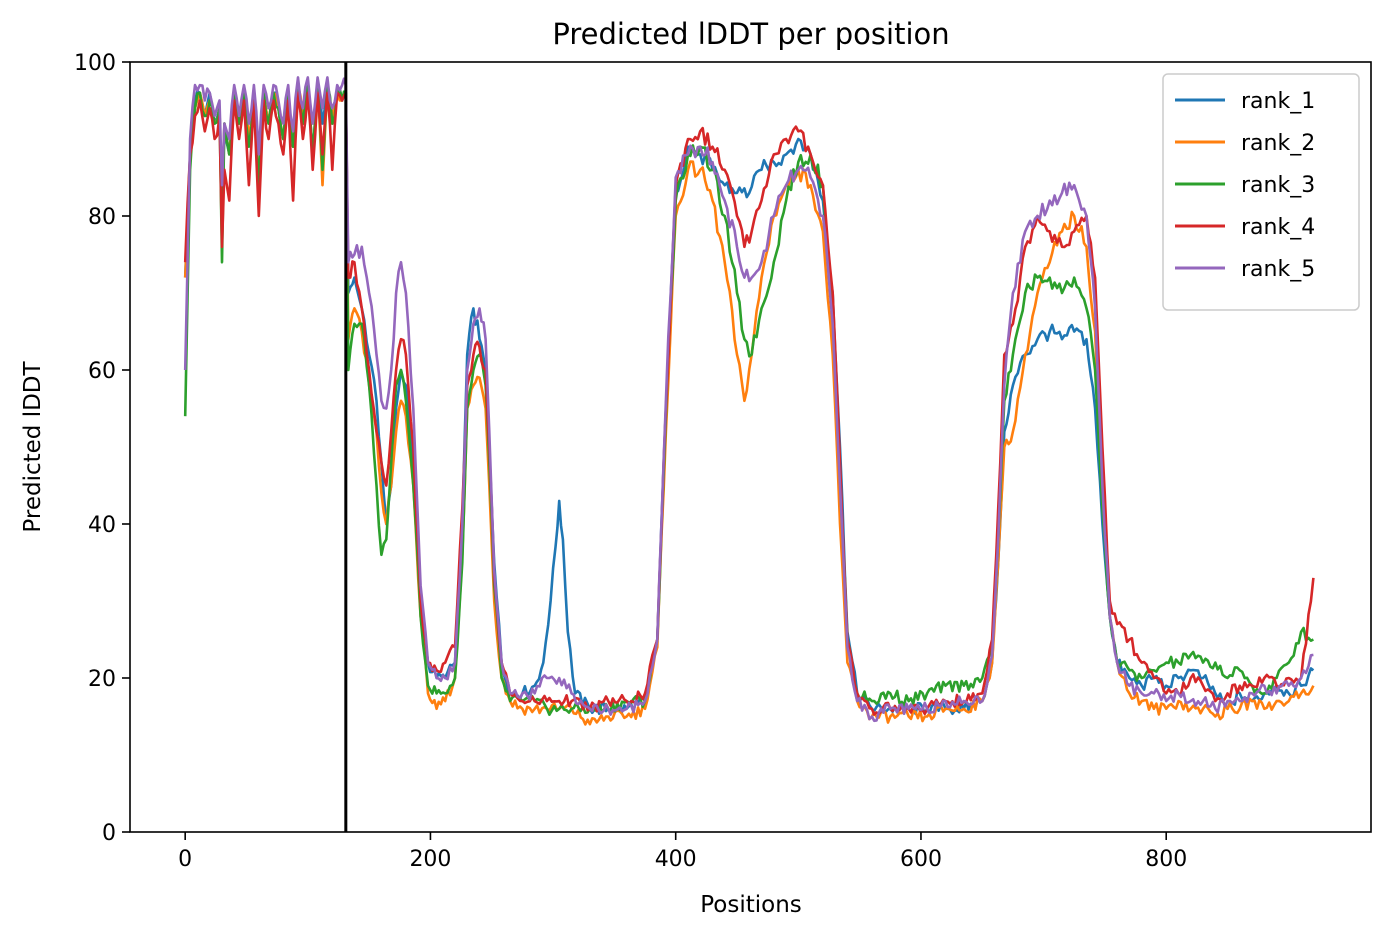  I want to click on legend-label-rank_1: rank_1, so click(1278, 101).